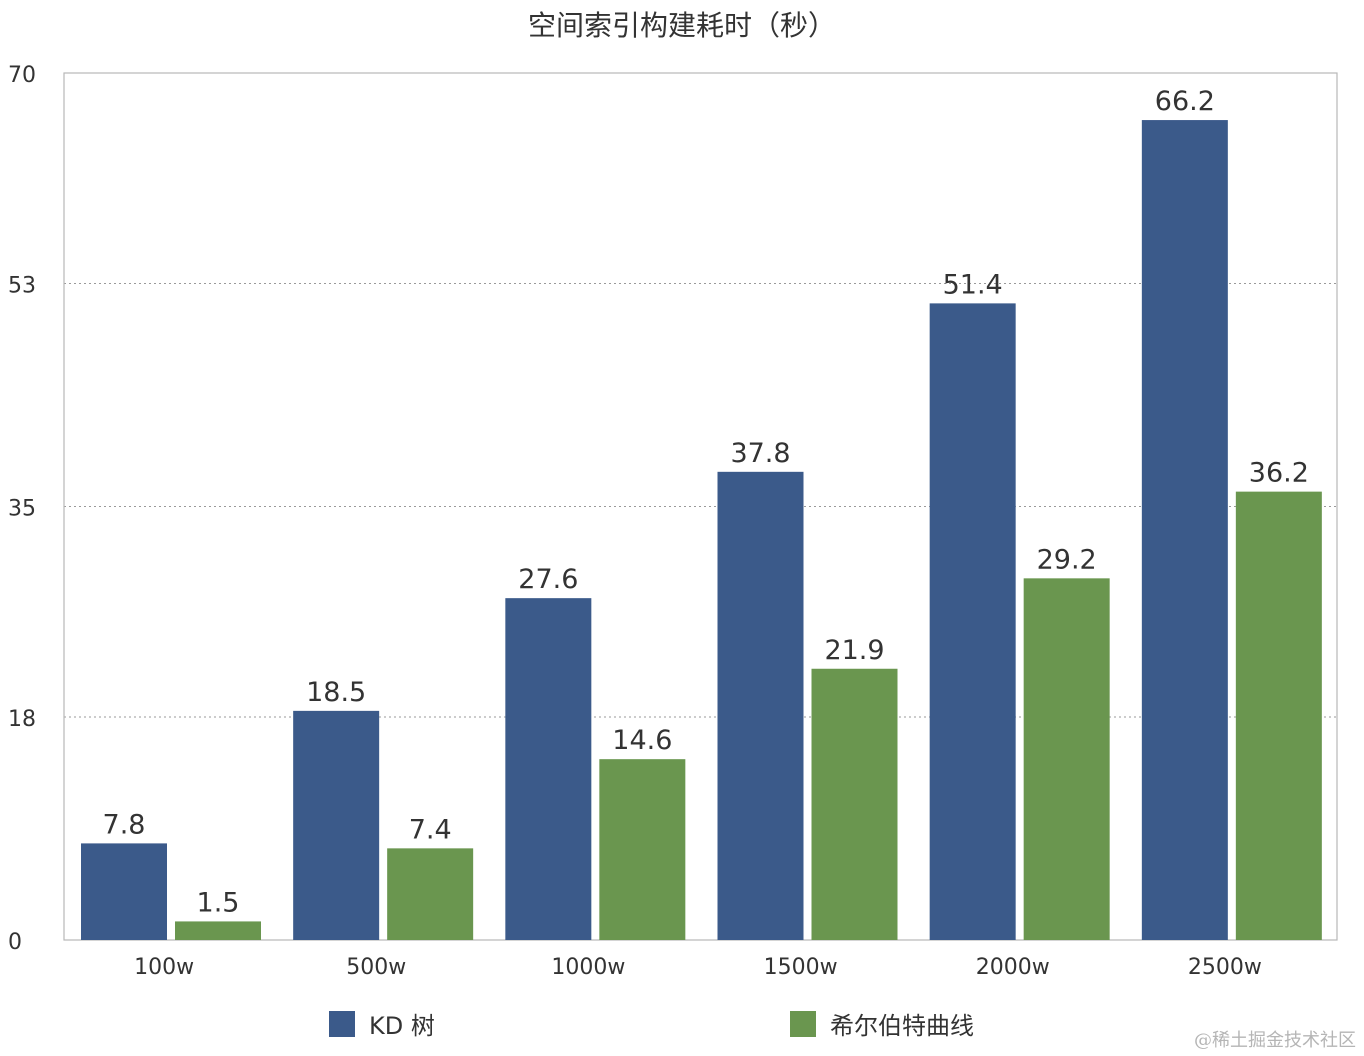  I want to click on data-label: 14.6, so click(642, 740).